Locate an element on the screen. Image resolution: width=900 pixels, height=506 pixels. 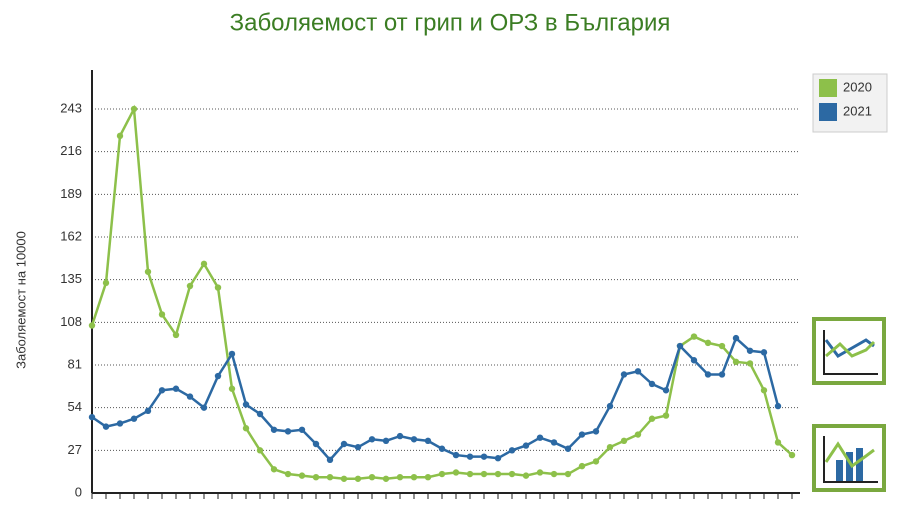
y-tick-label: 162 is located at coordinates (71, 235).